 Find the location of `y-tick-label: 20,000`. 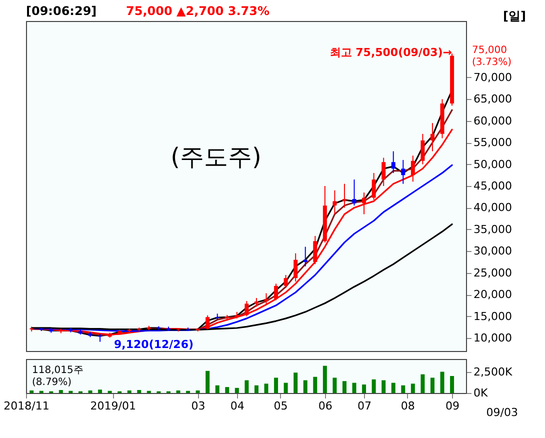

y-tick-label: 20,000 is located at coordinates (493, 295).